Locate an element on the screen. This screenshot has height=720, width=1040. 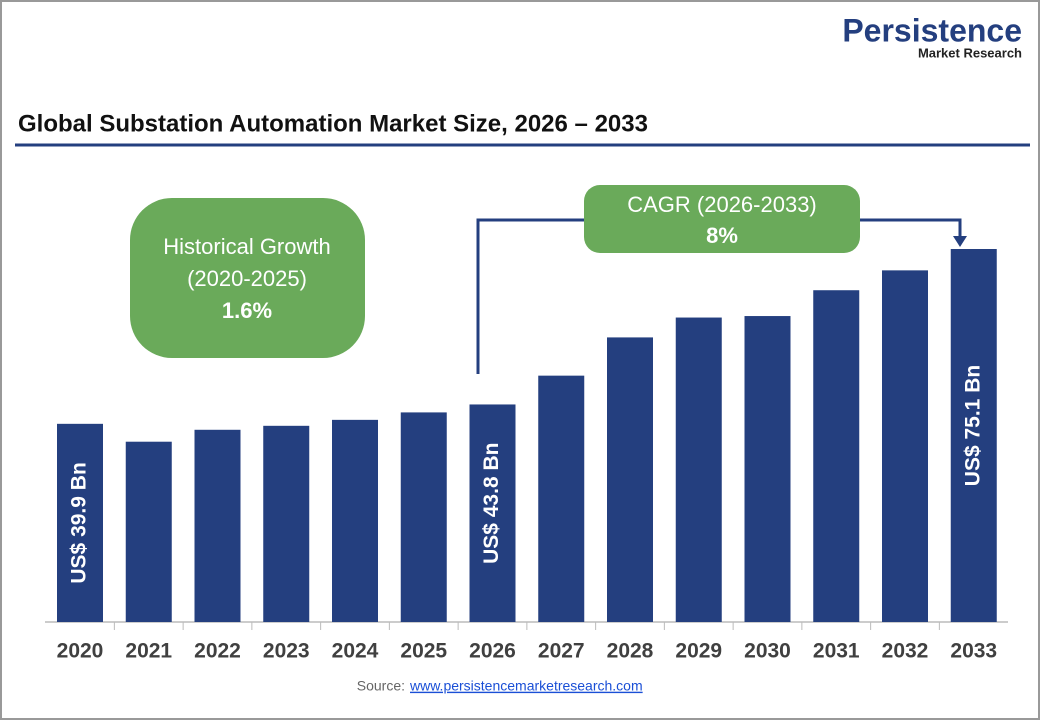
arrow-head is located at coordinates (960, 241).